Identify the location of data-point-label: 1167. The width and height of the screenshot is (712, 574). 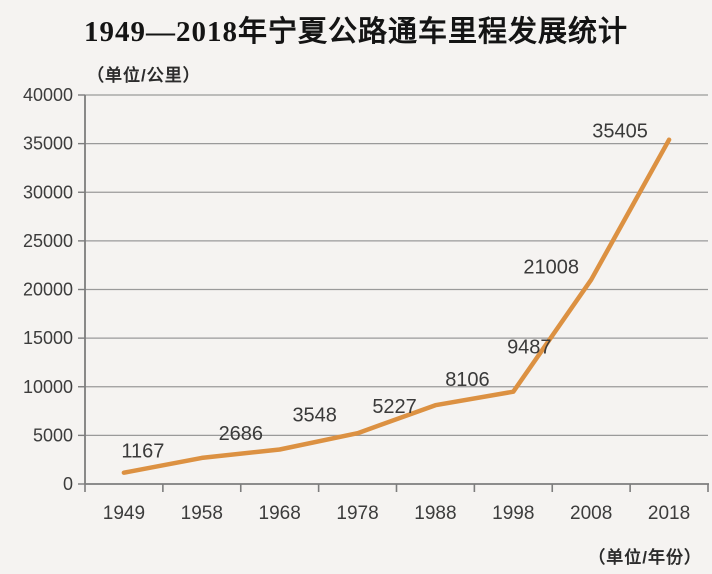
(142, 452).